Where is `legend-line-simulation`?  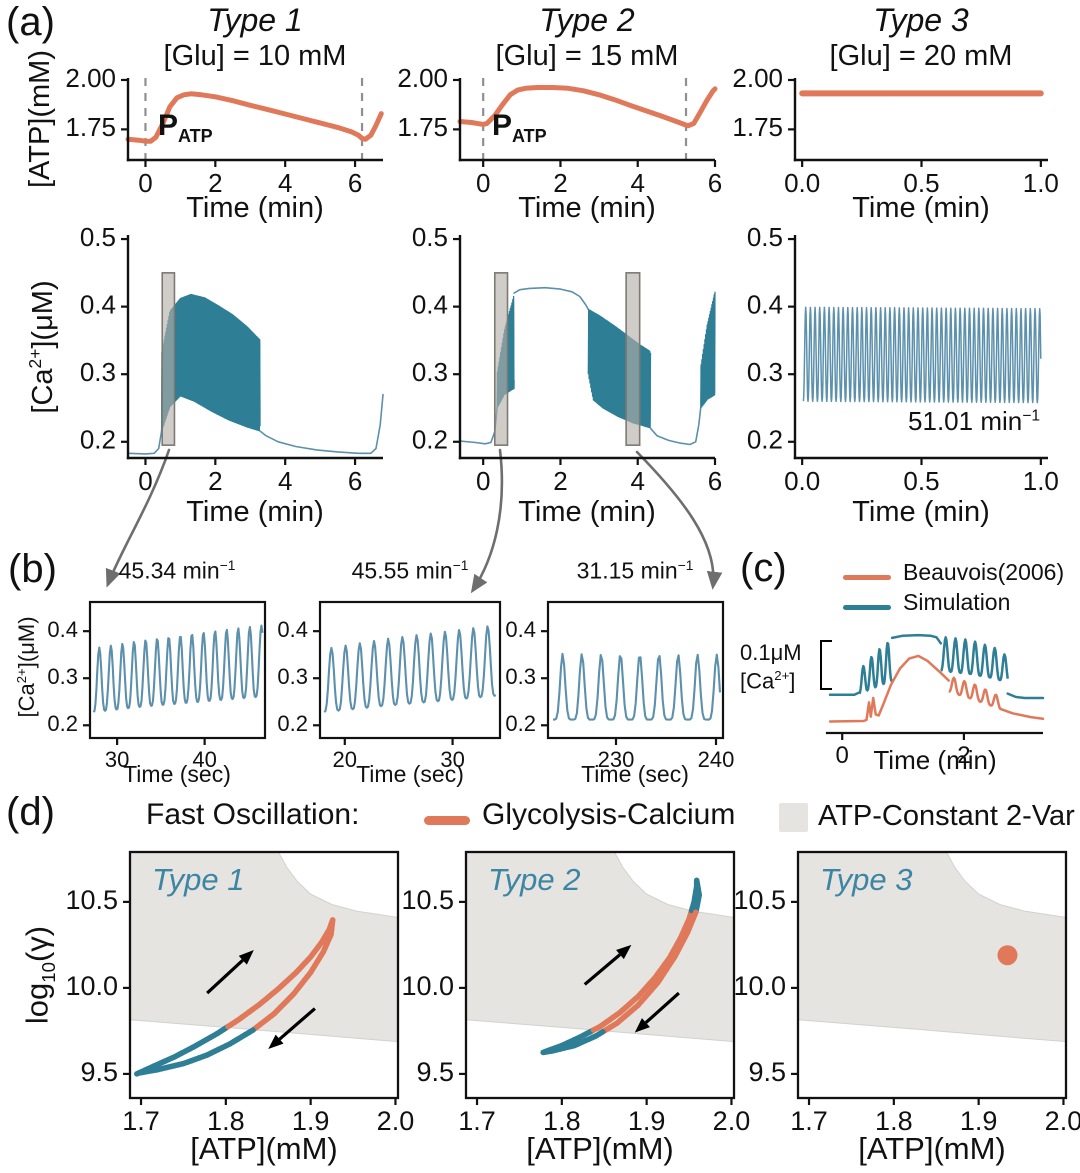 legend-line-simulation is located at coordinates (867, 607).